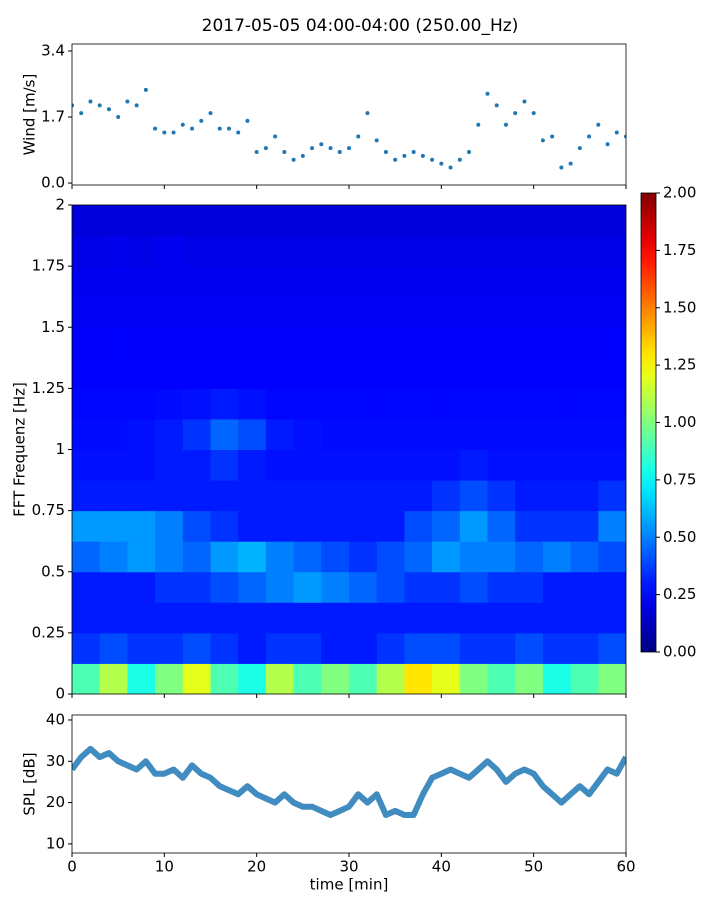  I want to click on x-tick-label: 40, so click(441, 867).